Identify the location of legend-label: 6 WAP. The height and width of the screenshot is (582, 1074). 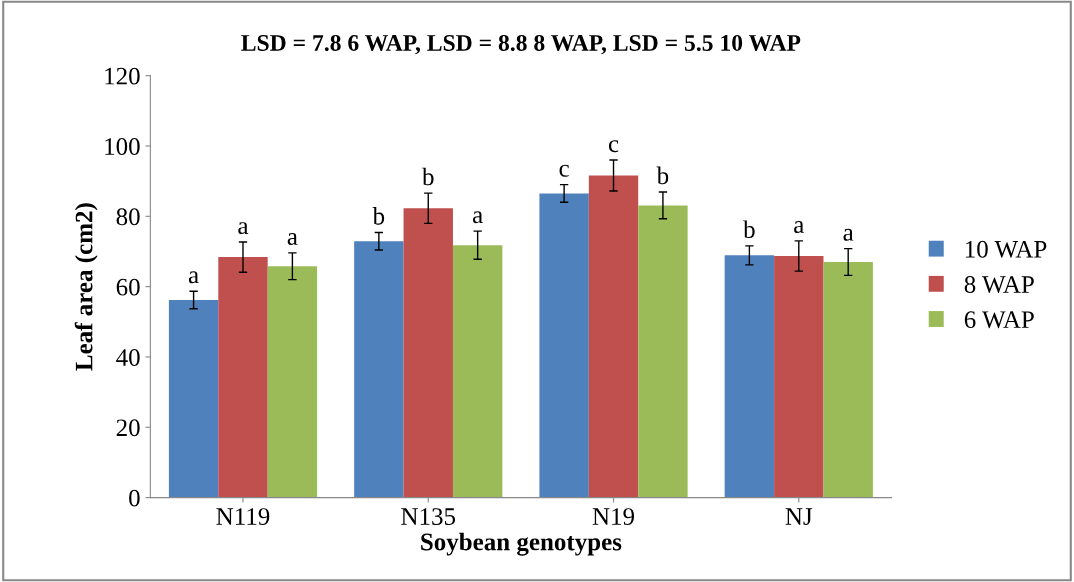
(999, 320).